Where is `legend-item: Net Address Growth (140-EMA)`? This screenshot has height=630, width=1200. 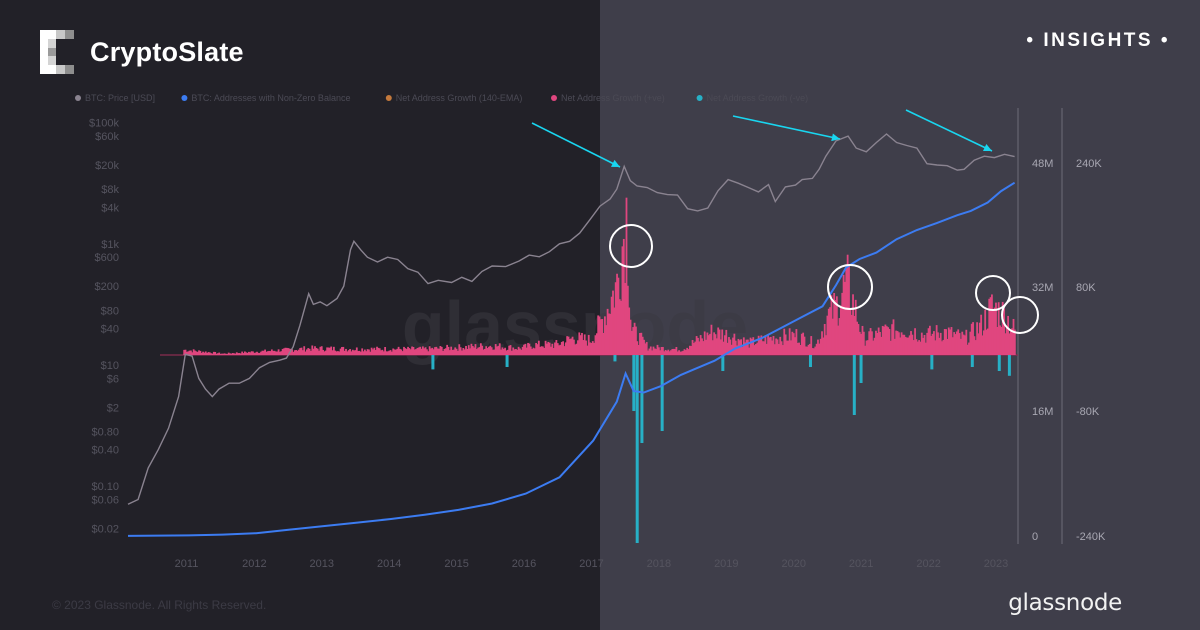
legend-item: Net Address Growth (140-EMA) is located at coordinates (454, 98).